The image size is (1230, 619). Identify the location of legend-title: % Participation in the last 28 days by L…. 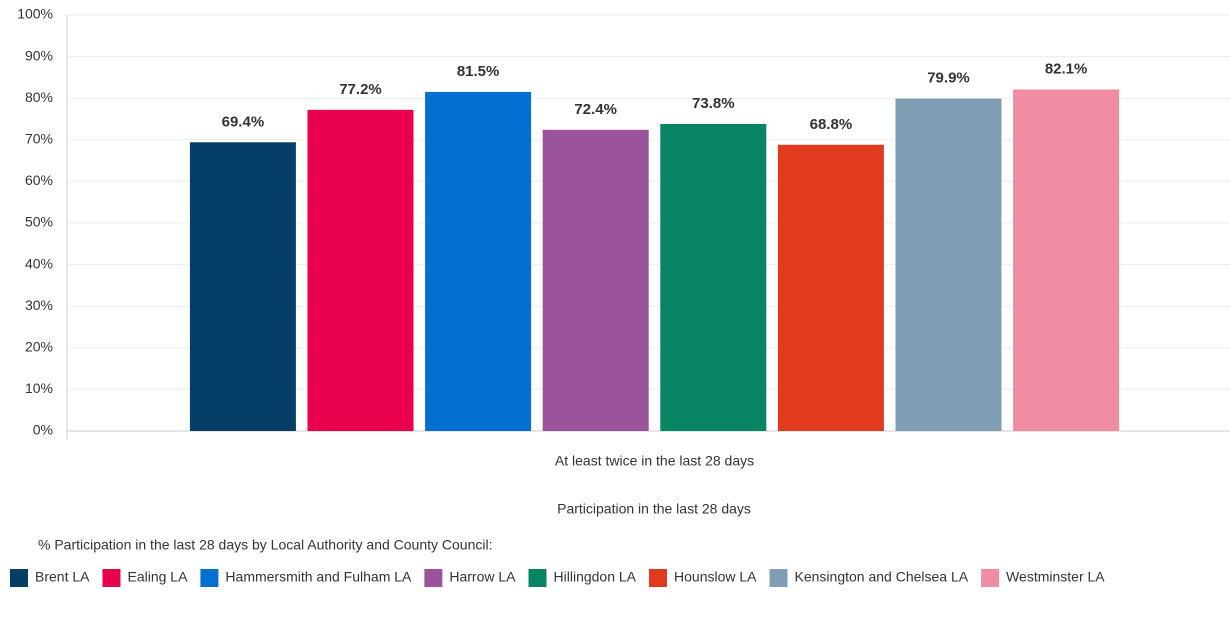
(265, 545).